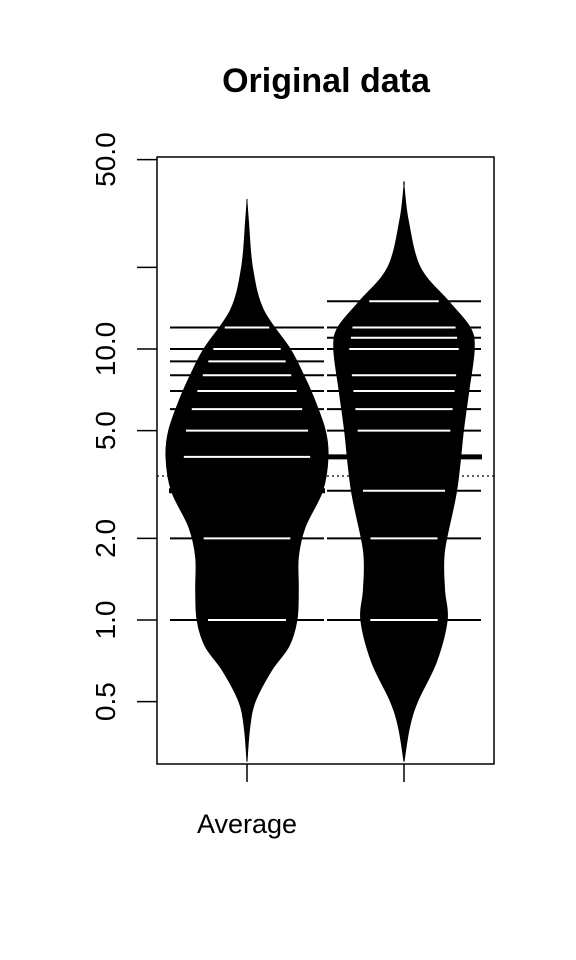  I want to click on y-tick-label: 50.0, so click(105, 159).